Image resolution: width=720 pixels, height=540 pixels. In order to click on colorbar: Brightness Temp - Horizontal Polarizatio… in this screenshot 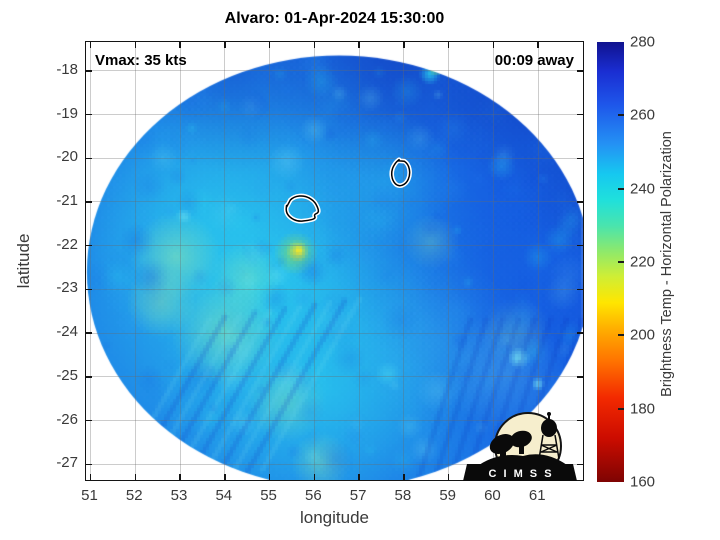, I will do `click(658, 262)`.